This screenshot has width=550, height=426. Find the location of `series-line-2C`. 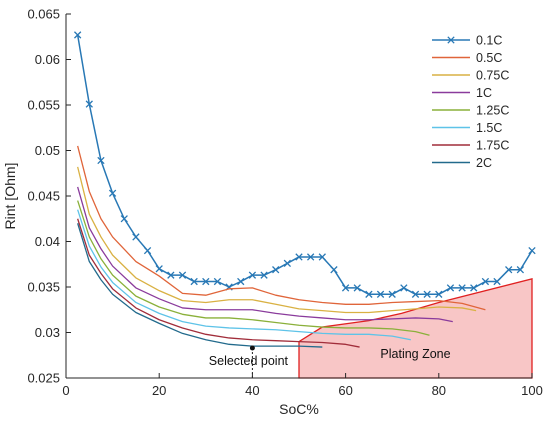

series-line-2C is located at coordinates (200, 285).